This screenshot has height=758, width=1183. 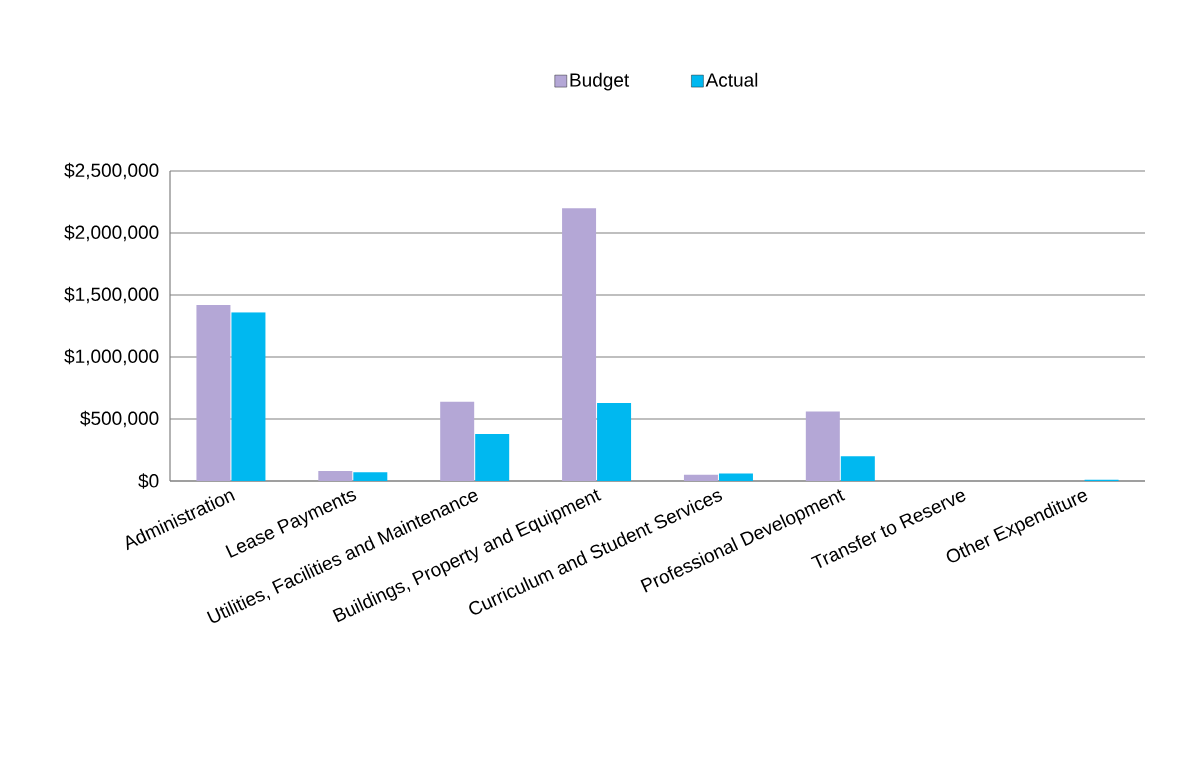 What do you see at coordinates (111, 171) in the screenshot?
I see `y-tick-label: $2,500,000` at bounding box center [111, 171].